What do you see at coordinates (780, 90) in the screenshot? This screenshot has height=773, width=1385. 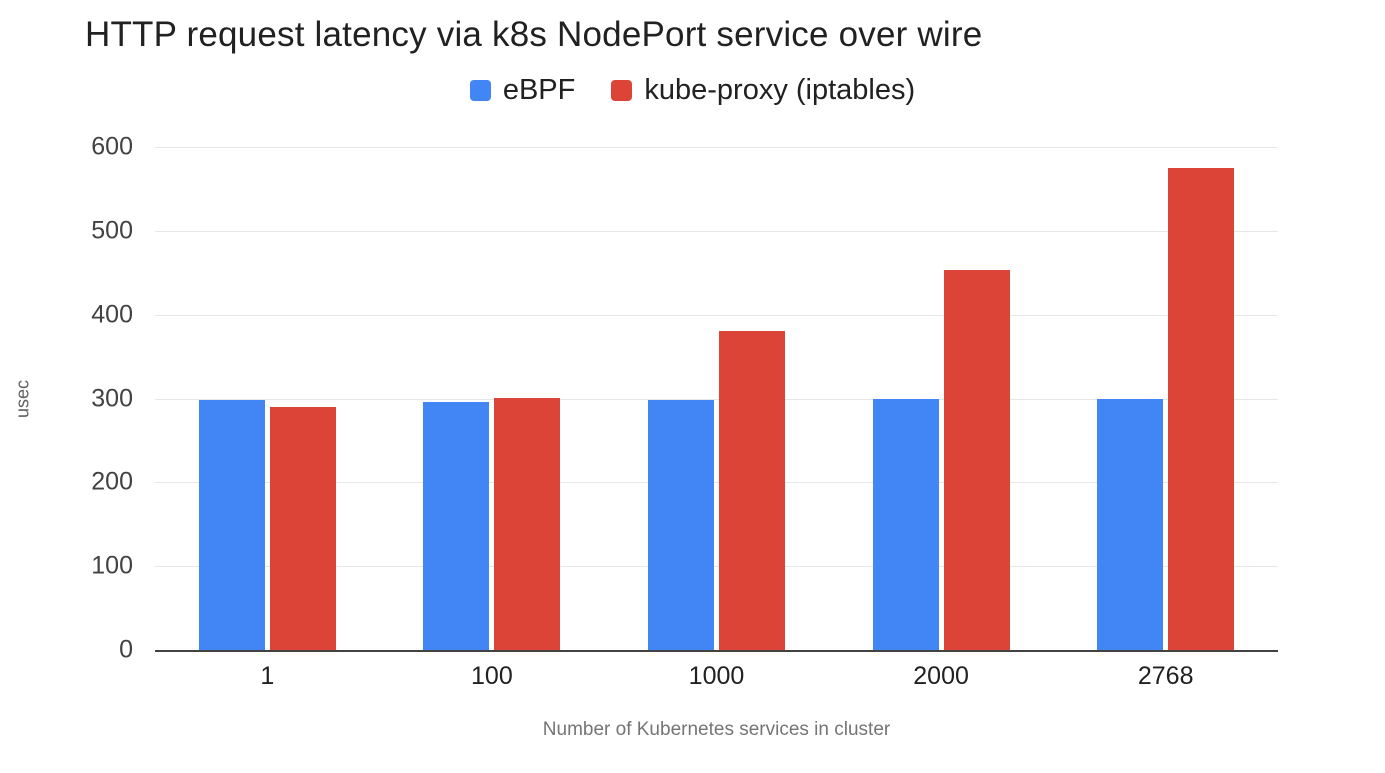 I see `legend-label: kube-proxy (iptables)` at bounding box center [780, 90].